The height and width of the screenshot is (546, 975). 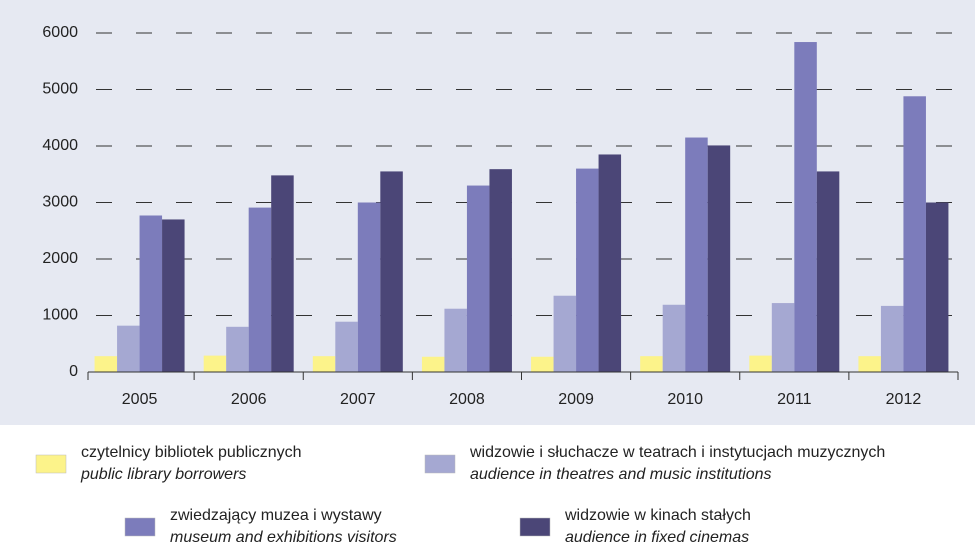 What do you see at coordinates (60, 202) in the screenshot?
I see `y-tick-label: 3000` at bounding box center [60, 202].